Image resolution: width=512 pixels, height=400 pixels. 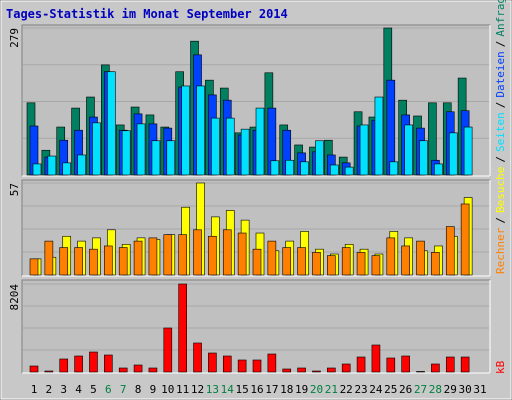 What do you see at coordinates (435, 389) in the screenshot?
I see `x-tick-label: 28` at bounding box center [435, 389].